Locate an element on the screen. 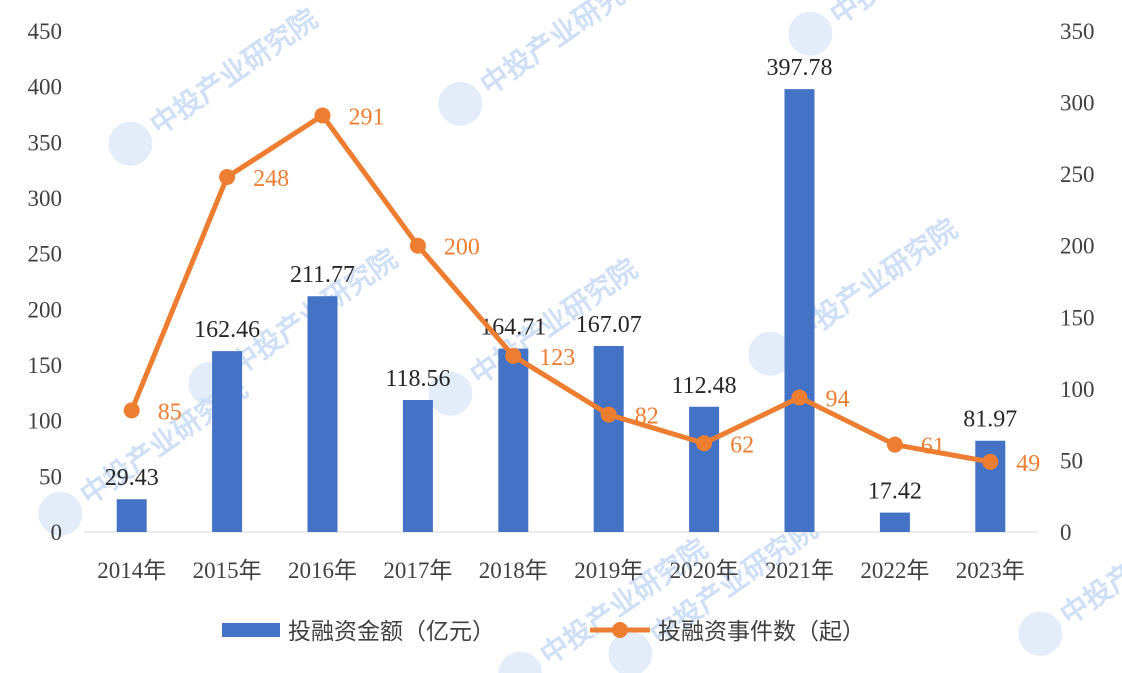 Image resolution: width=1122 pixels, height=673 pixels. bar-value-label: 162.46 is located at coordinates (227, 330).